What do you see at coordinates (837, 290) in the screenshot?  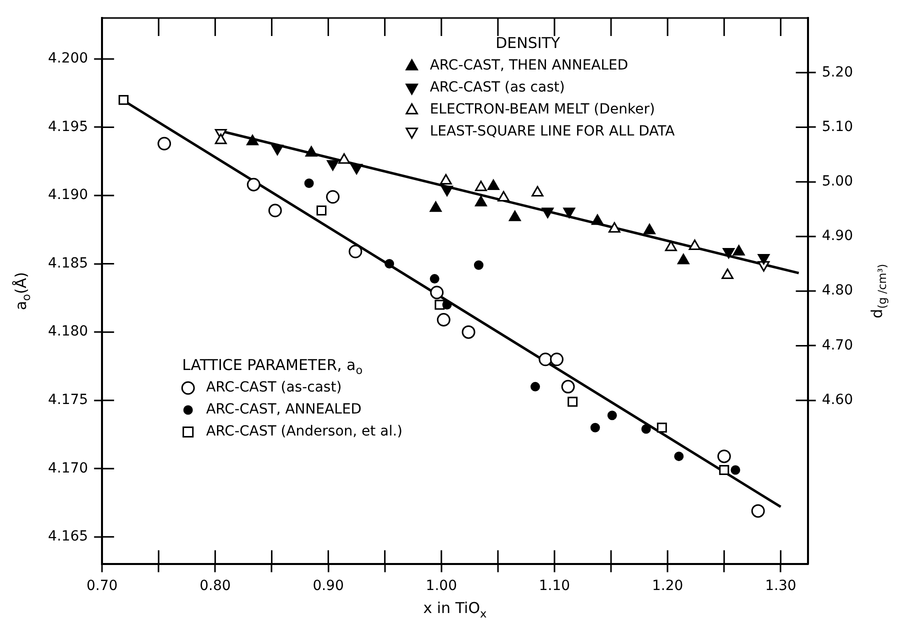 I see `y2-tick-label: 4.80` at bounding box center [837, 290].